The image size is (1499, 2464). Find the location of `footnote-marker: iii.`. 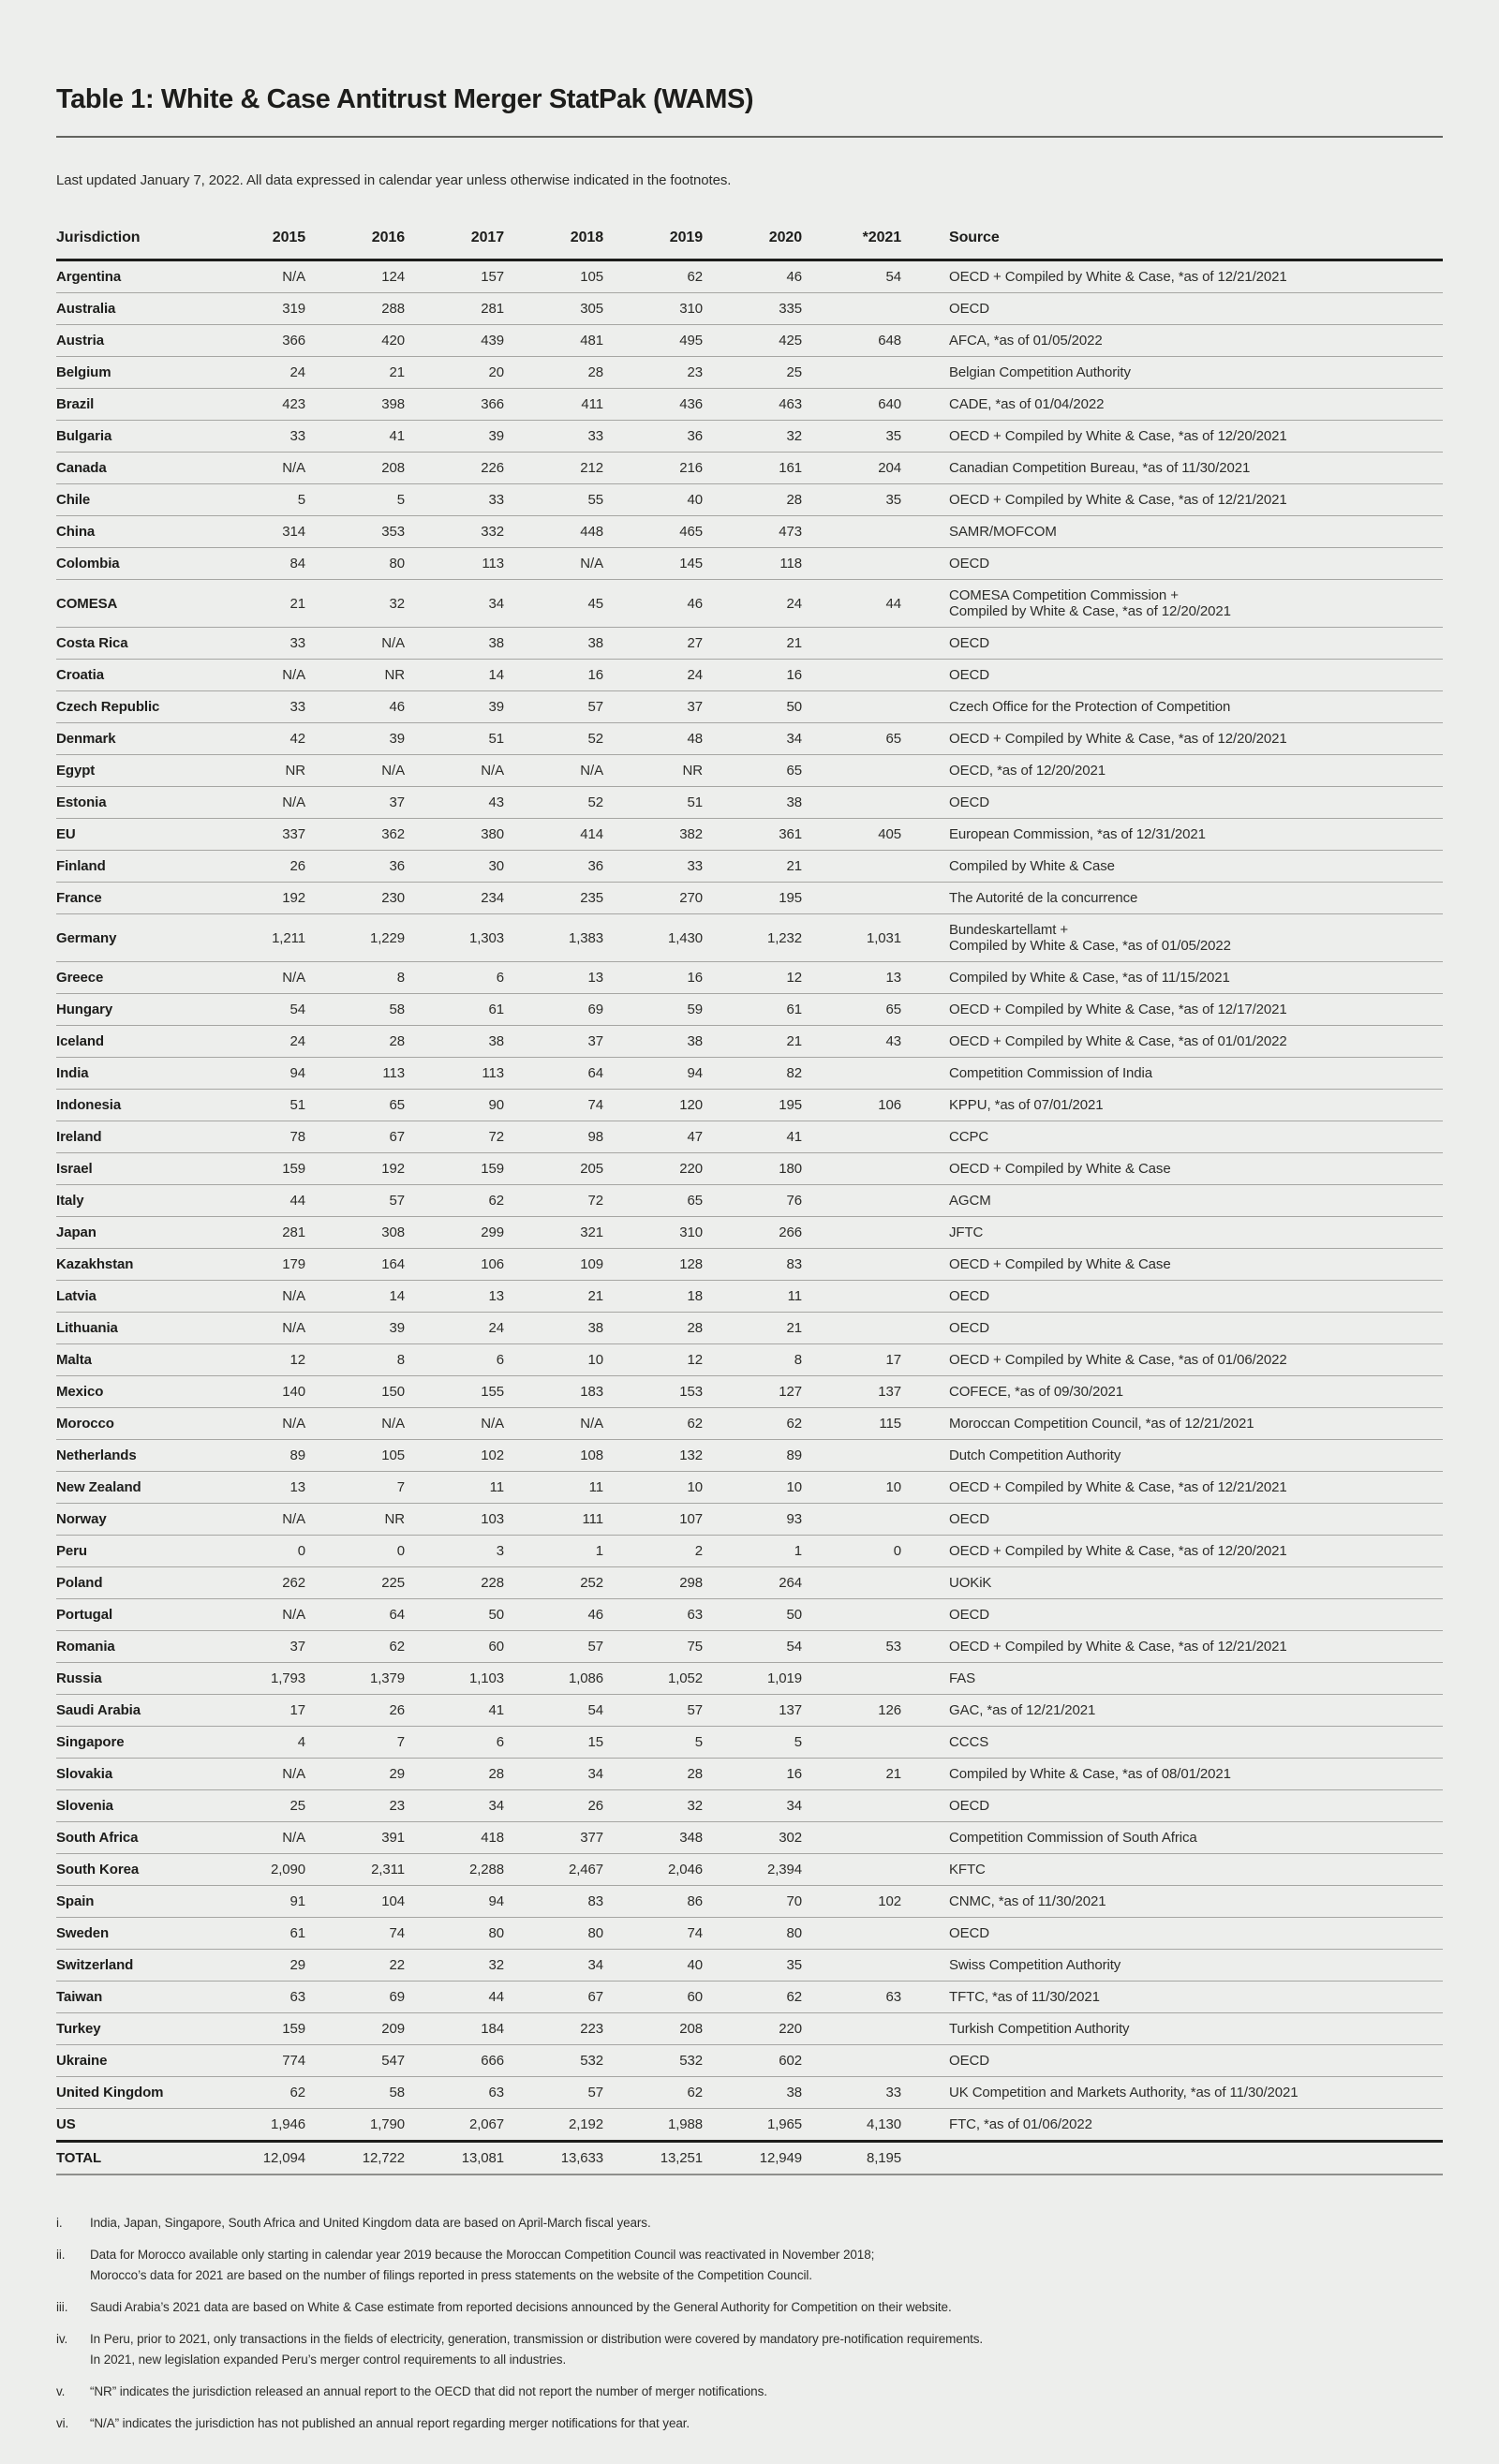

footnote-marker: iii. is located at coordinates (62, 2307).